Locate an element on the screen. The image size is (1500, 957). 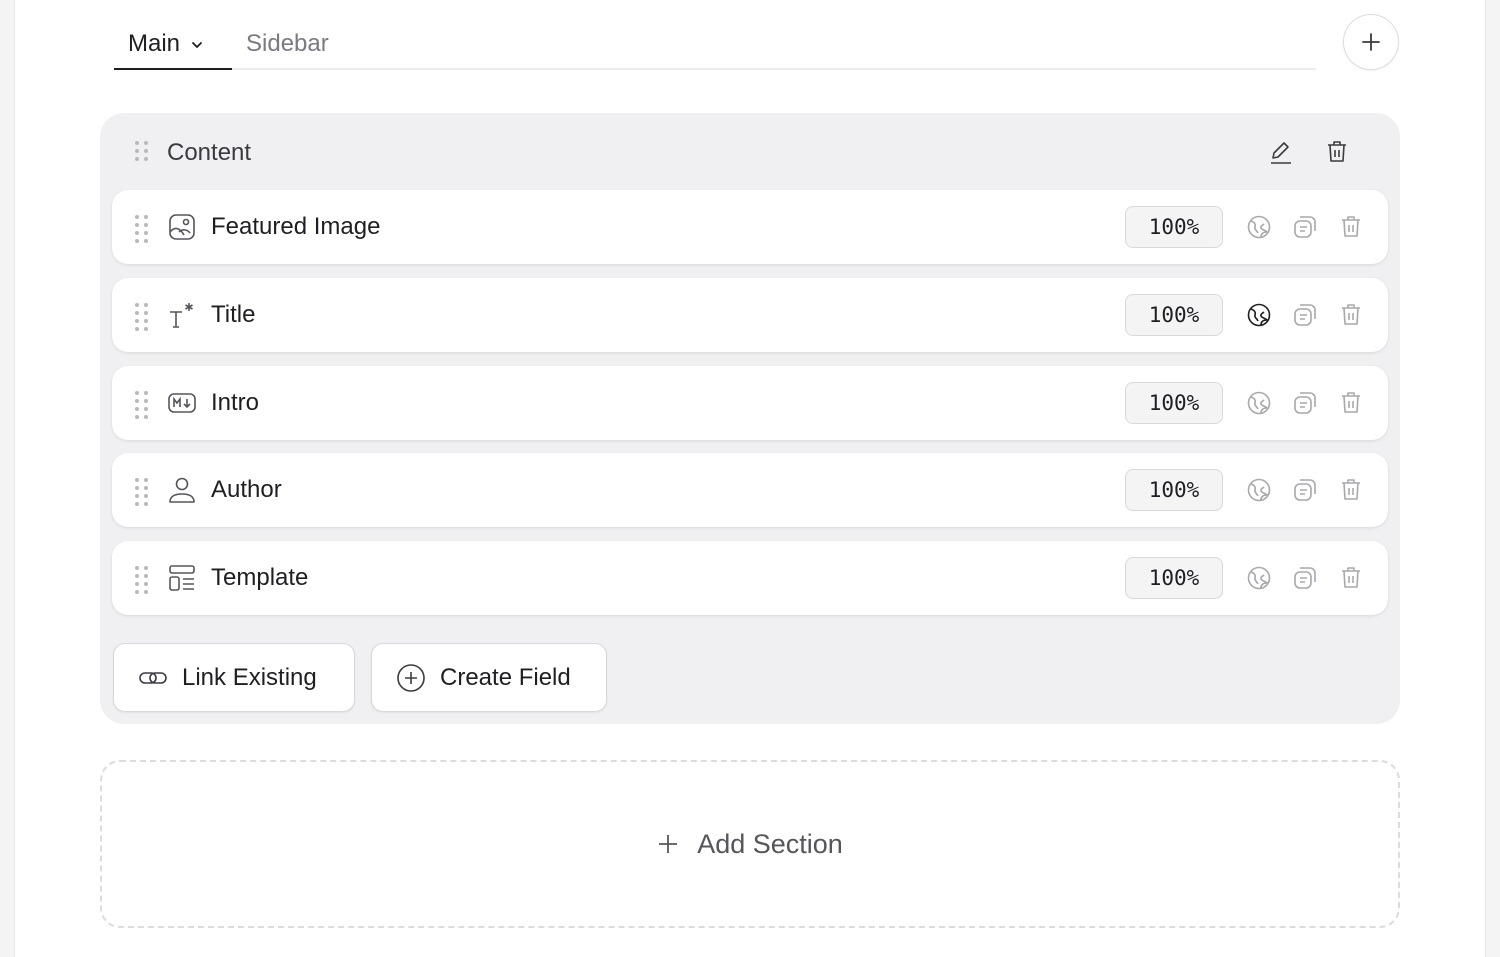
right-panel-edge is located at coordinates (1492, 478).